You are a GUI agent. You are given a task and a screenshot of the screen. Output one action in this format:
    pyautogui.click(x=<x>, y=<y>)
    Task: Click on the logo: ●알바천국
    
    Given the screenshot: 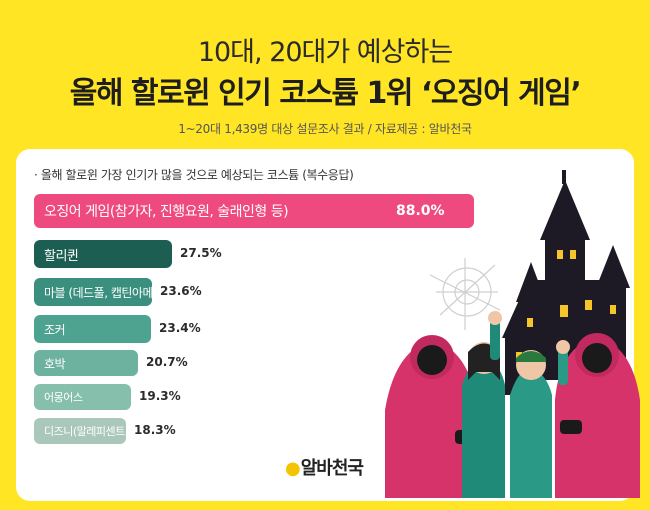 What is the action you would take?
    pyautogui.click(x=324, y=468)
    